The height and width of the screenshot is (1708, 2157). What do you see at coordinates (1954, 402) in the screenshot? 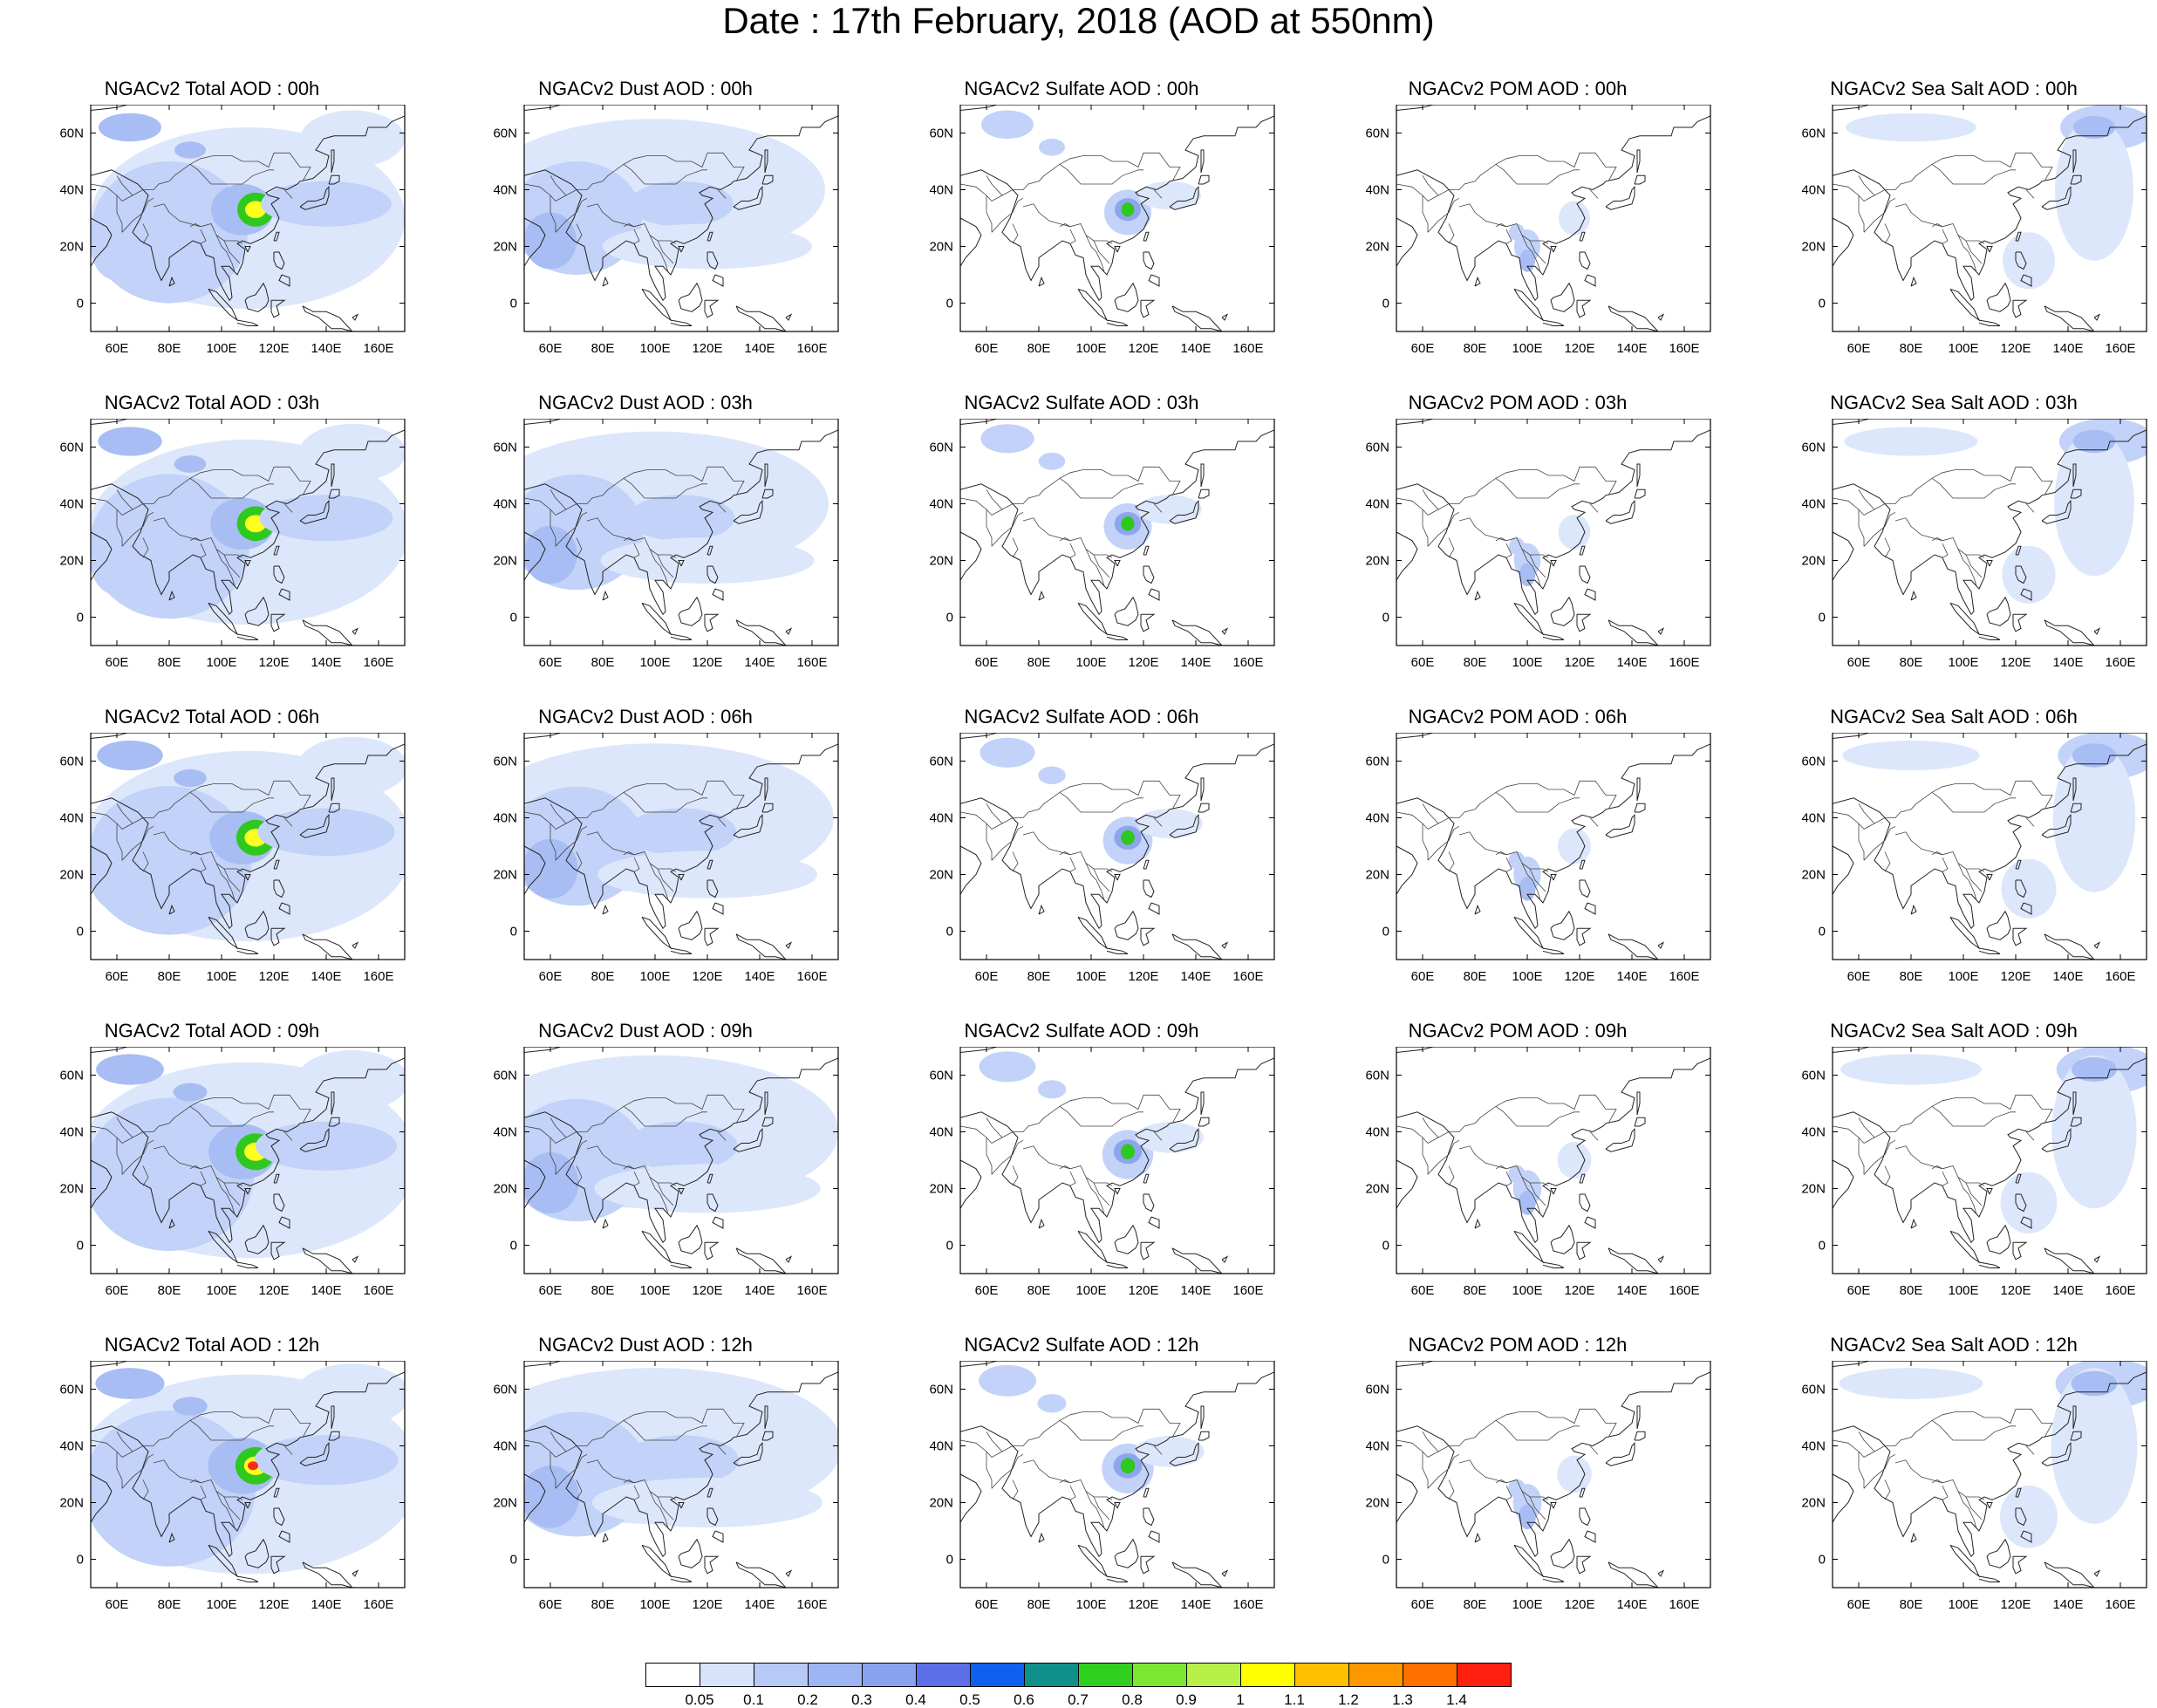
I see `panel-title: NGACv2 Sea Salt AOD : 03h` at bounding box center [1954, 402].